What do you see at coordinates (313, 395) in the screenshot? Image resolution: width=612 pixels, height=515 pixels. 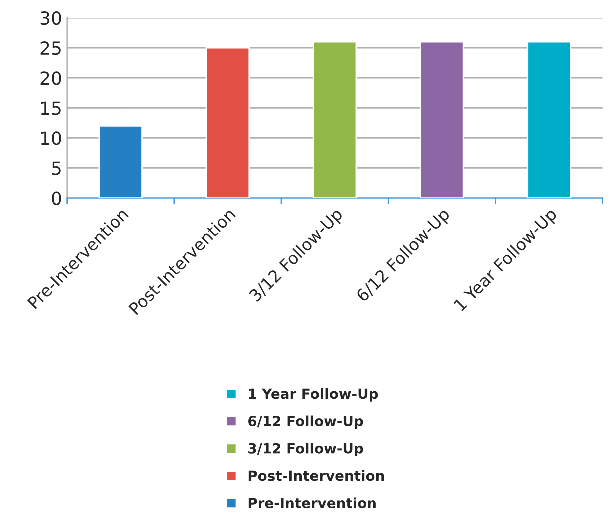 I see `legend-label: 1 Year Follow-Up` at bounding box center [313, 395].